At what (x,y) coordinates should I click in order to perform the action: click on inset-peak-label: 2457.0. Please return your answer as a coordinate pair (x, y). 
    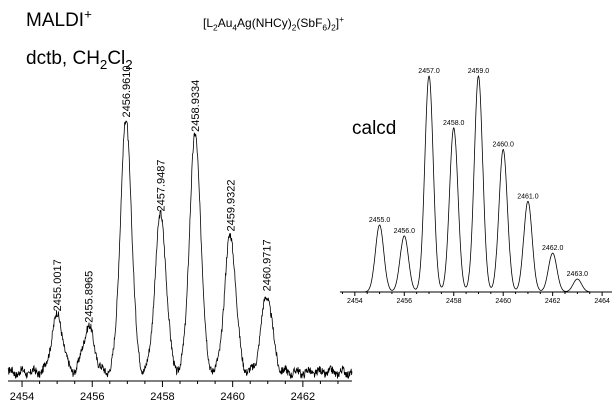
    Looking at the image, I should click on (429, 71).